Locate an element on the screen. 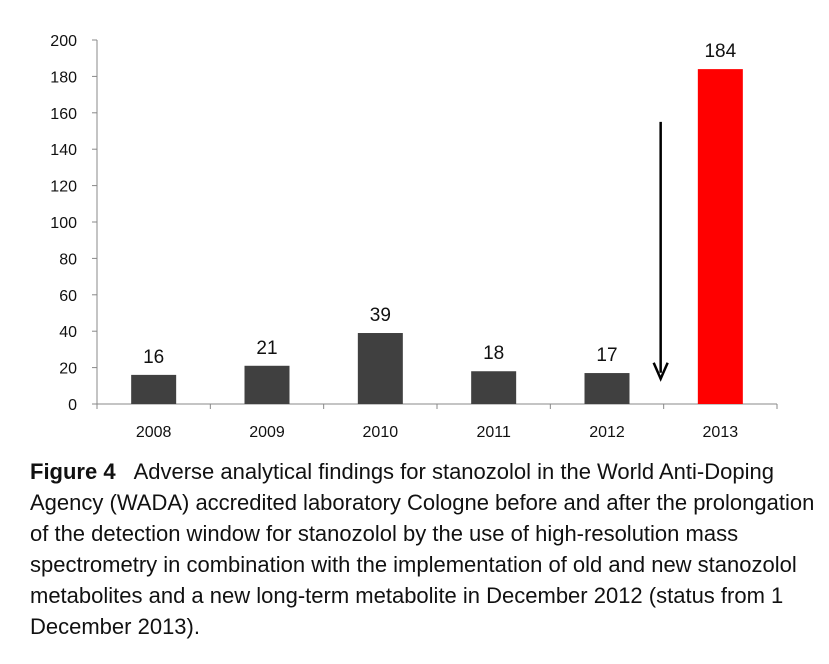  y-axis: 0 20 40 60 80 100 120 140 160 180 200 is located at coordinates (74, 223).